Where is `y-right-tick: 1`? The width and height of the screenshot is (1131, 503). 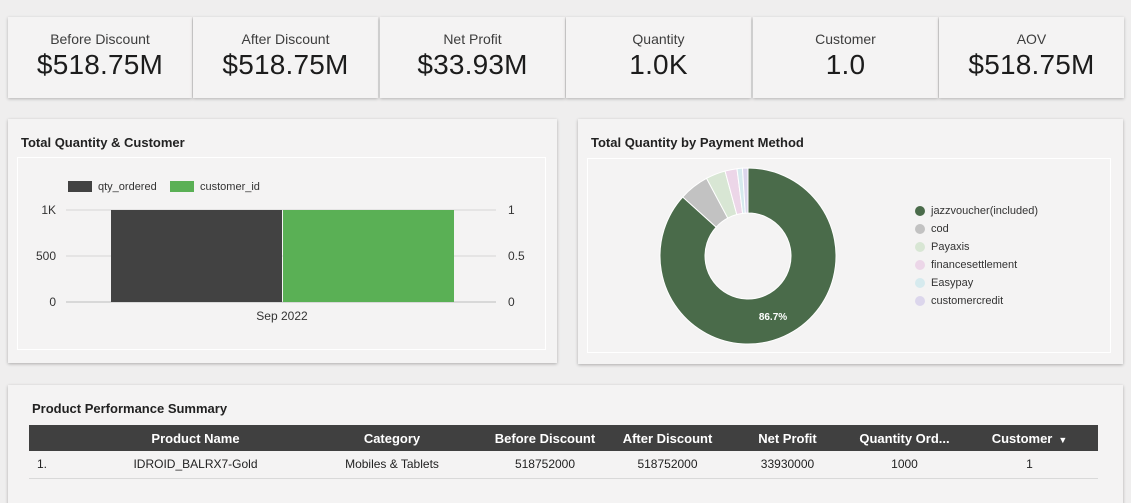 y-right-tick: 1 is located at coordinates (511, 210).